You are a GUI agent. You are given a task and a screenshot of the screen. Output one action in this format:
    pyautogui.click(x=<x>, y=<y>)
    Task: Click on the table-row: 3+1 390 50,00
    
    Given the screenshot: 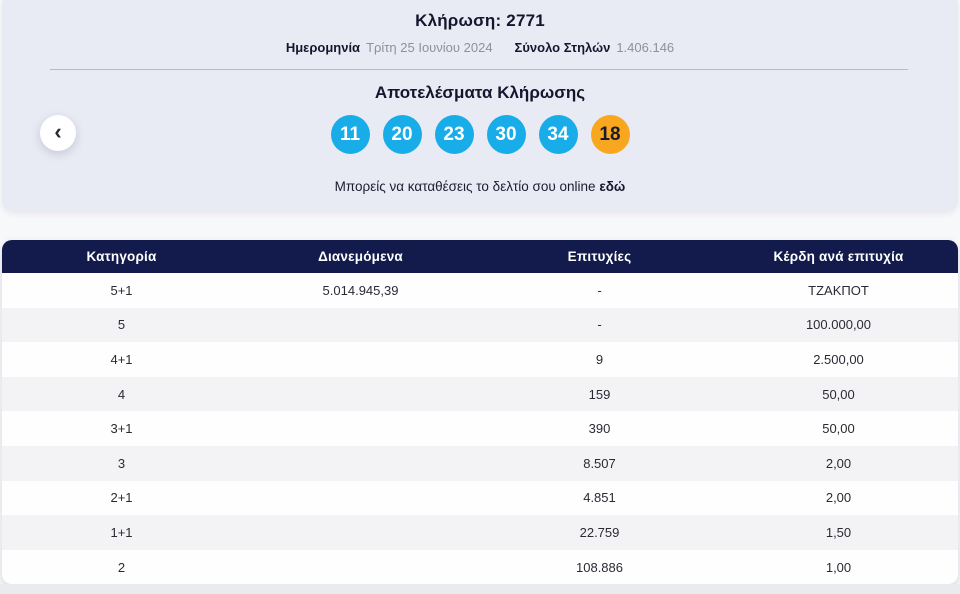 What is the action you would take?
    pyautogui.click(x=480, y=428)
    